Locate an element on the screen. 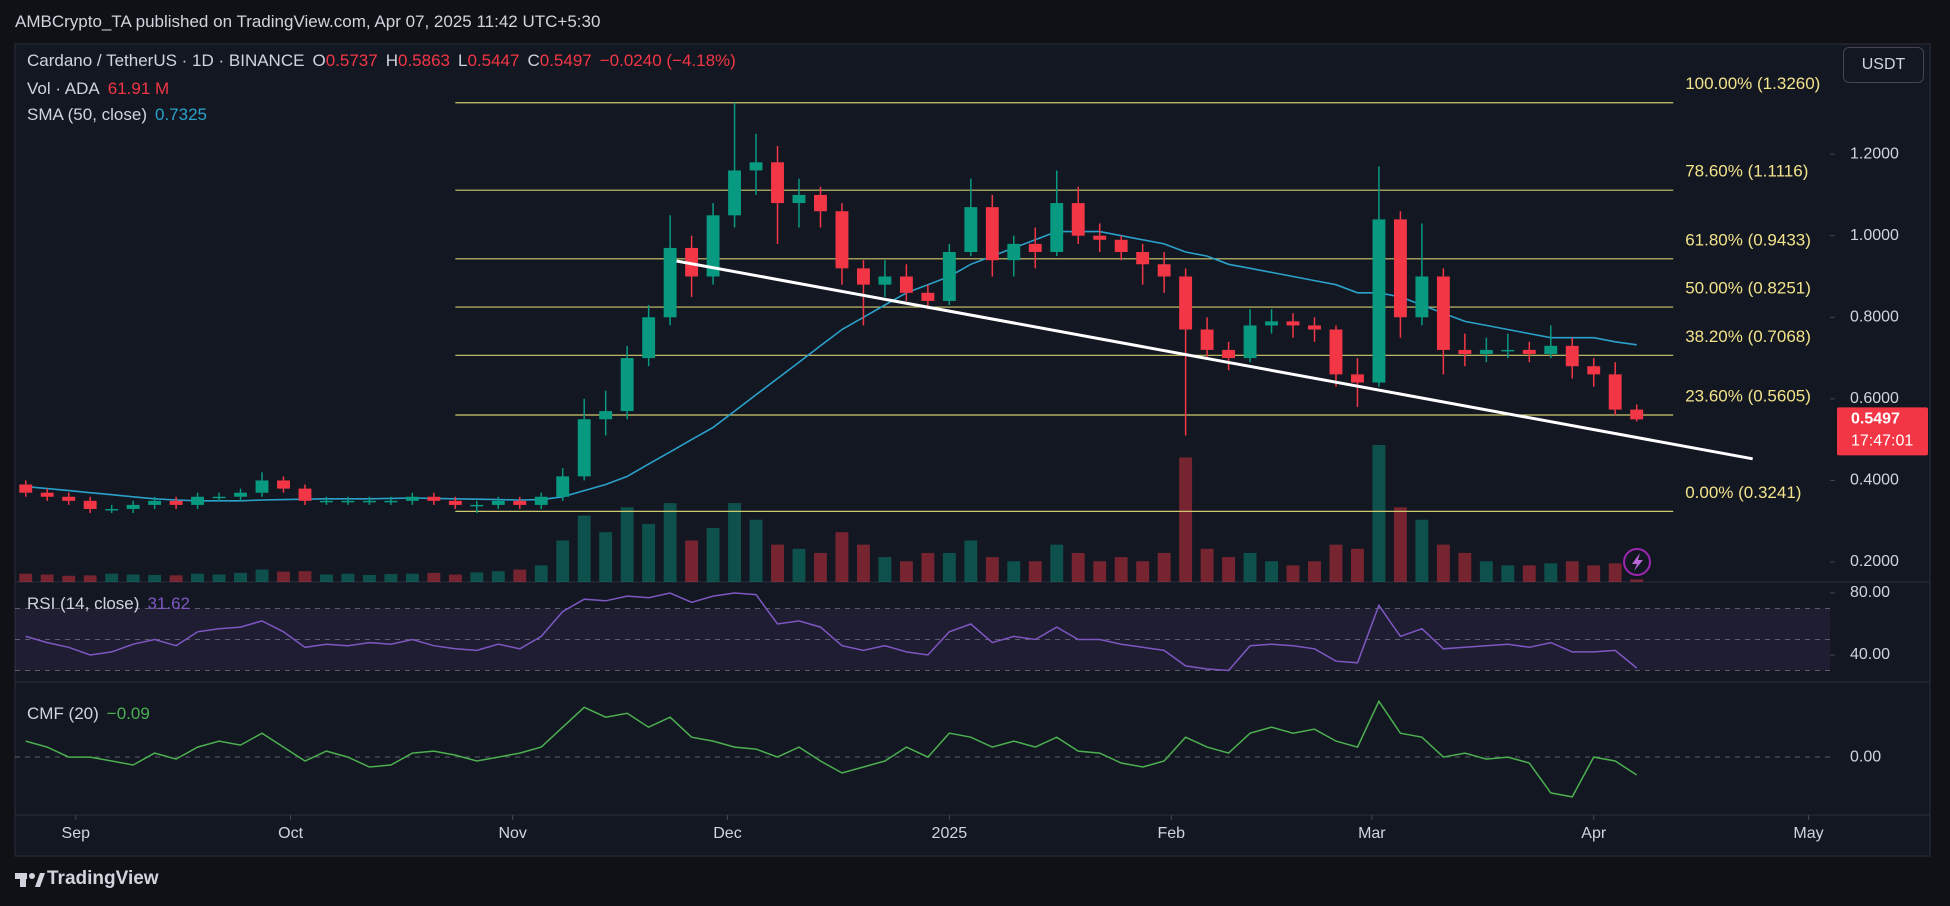 The image size is (1950, 906). sma-value: 0.7325 is located at coordinates (181, 114).